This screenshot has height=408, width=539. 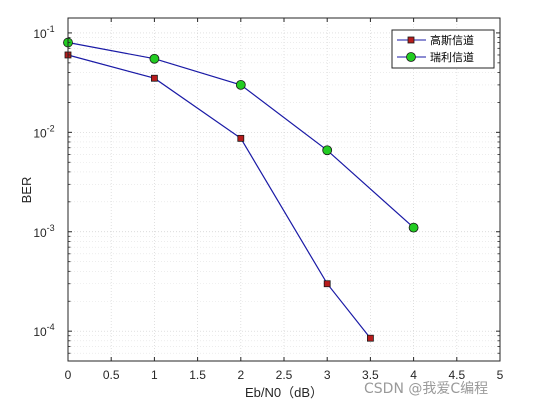 I want to click on legend-marker-gaussian, so click(x=411, y=40).